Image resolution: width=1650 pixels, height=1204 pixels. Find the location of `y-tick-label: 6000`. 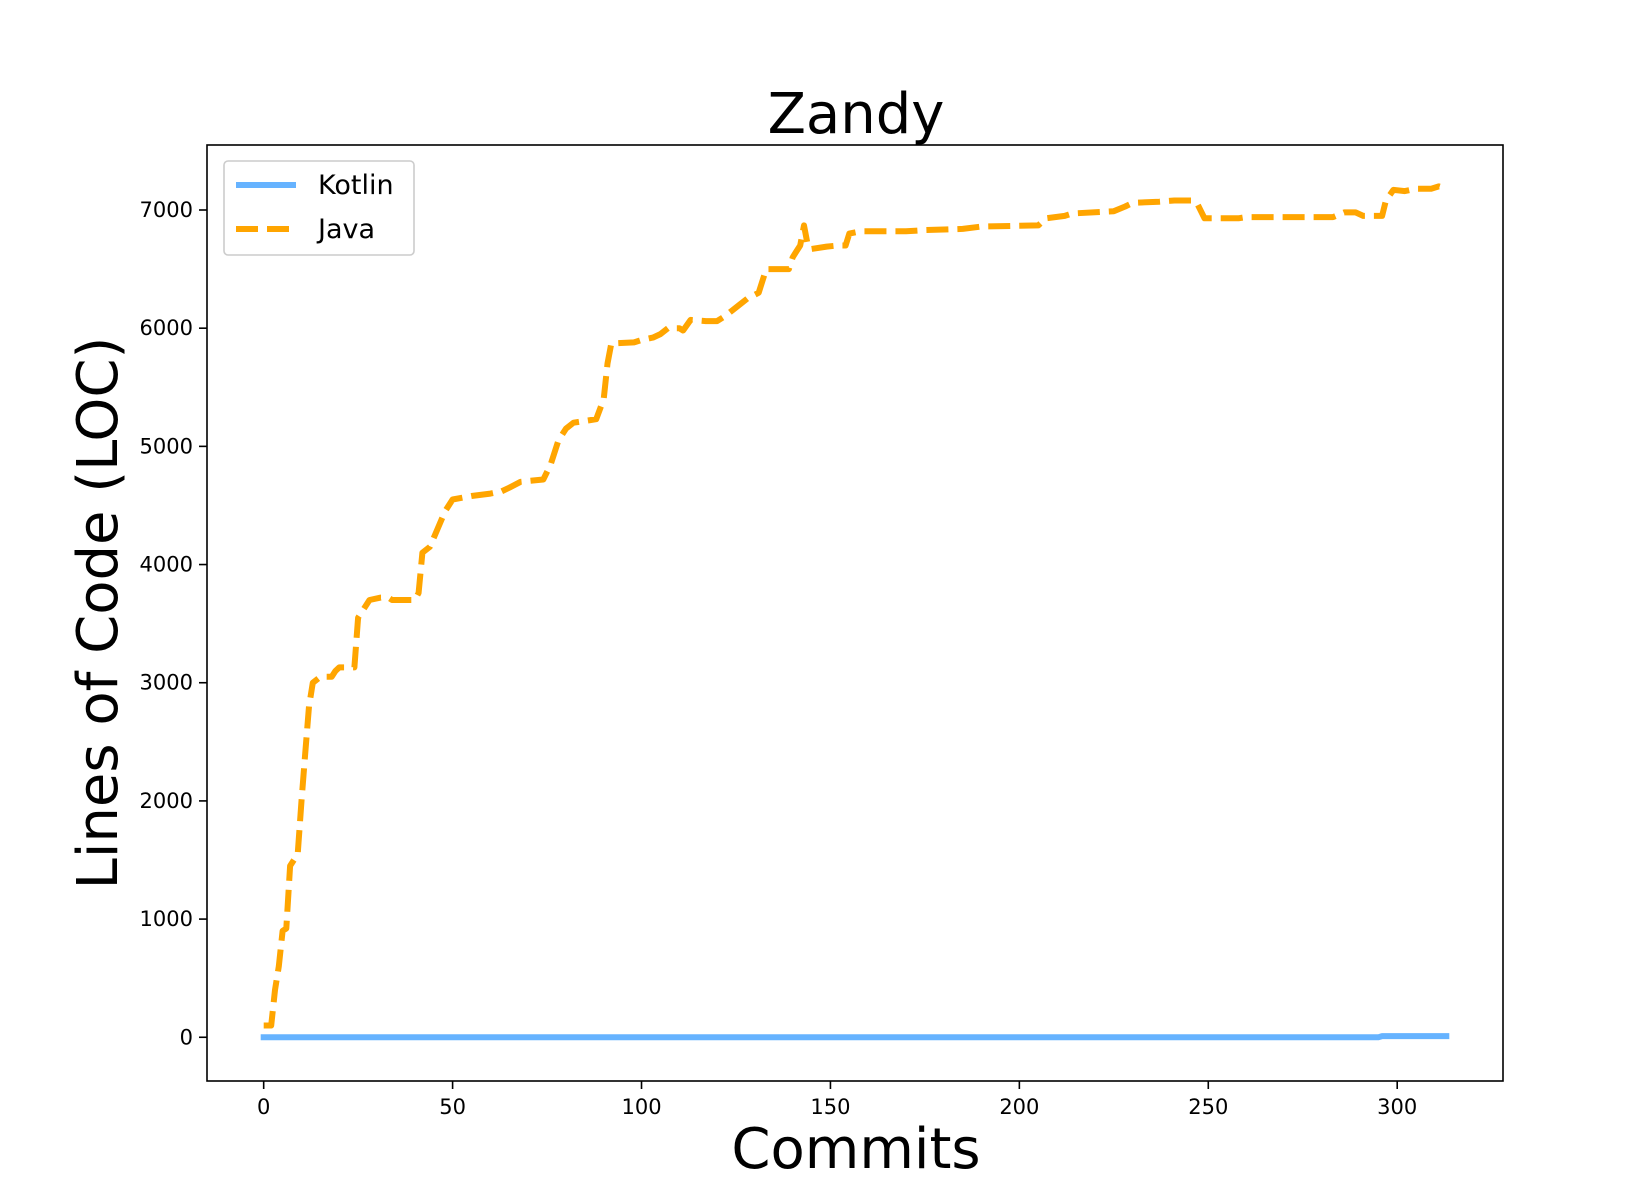

y-tick-label: 6000 is located at coordinates (166, 328).